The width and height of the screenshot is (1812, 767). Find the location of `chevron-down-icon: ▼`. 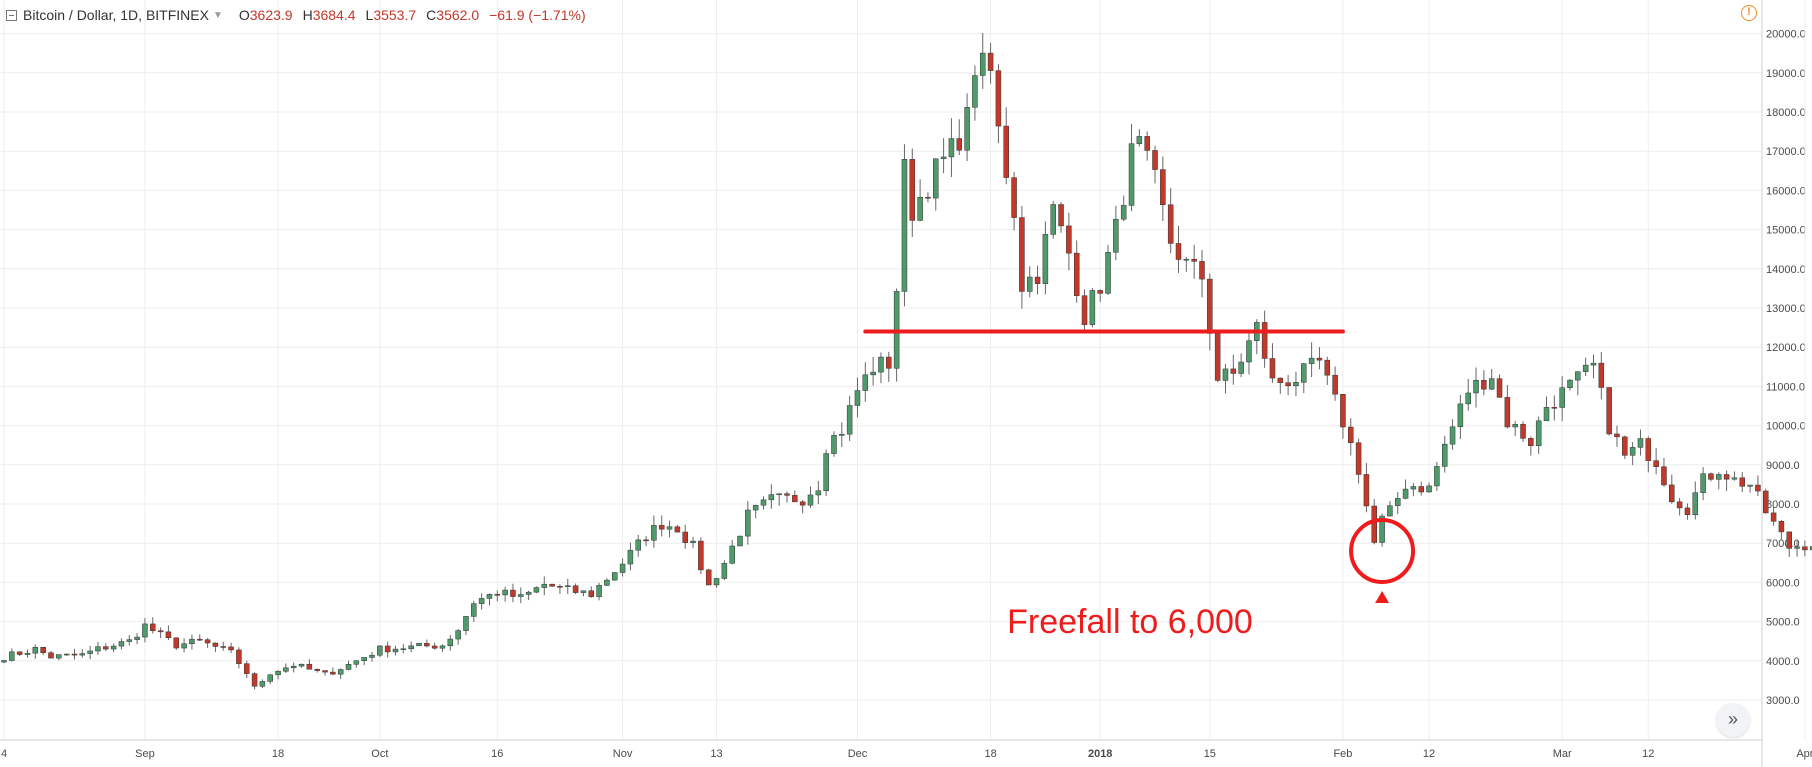

chevron-down-icon: ▼ is located at coordinates (217, 15).